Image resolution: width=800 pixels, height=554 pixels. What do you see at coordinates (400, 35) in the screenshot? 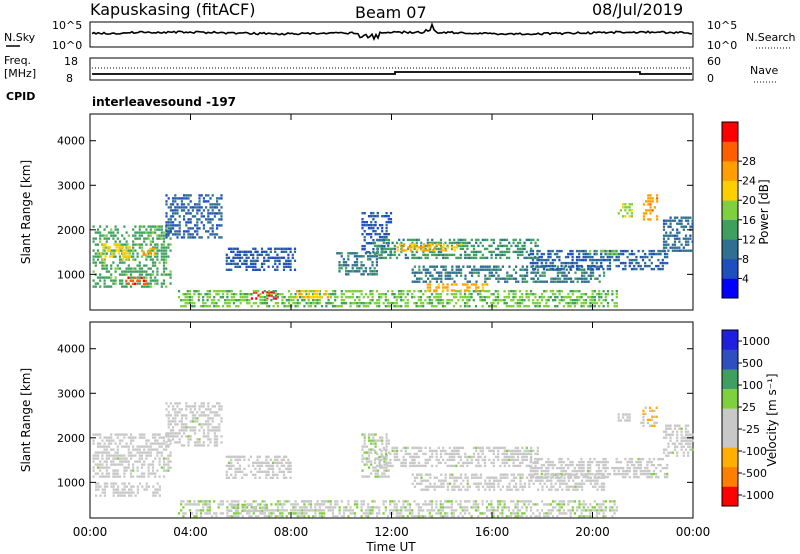
I see `noise-strip: N.Sky 10^5 10^0 10^5 10^0 N.Search` at bounding box center [400, 35].